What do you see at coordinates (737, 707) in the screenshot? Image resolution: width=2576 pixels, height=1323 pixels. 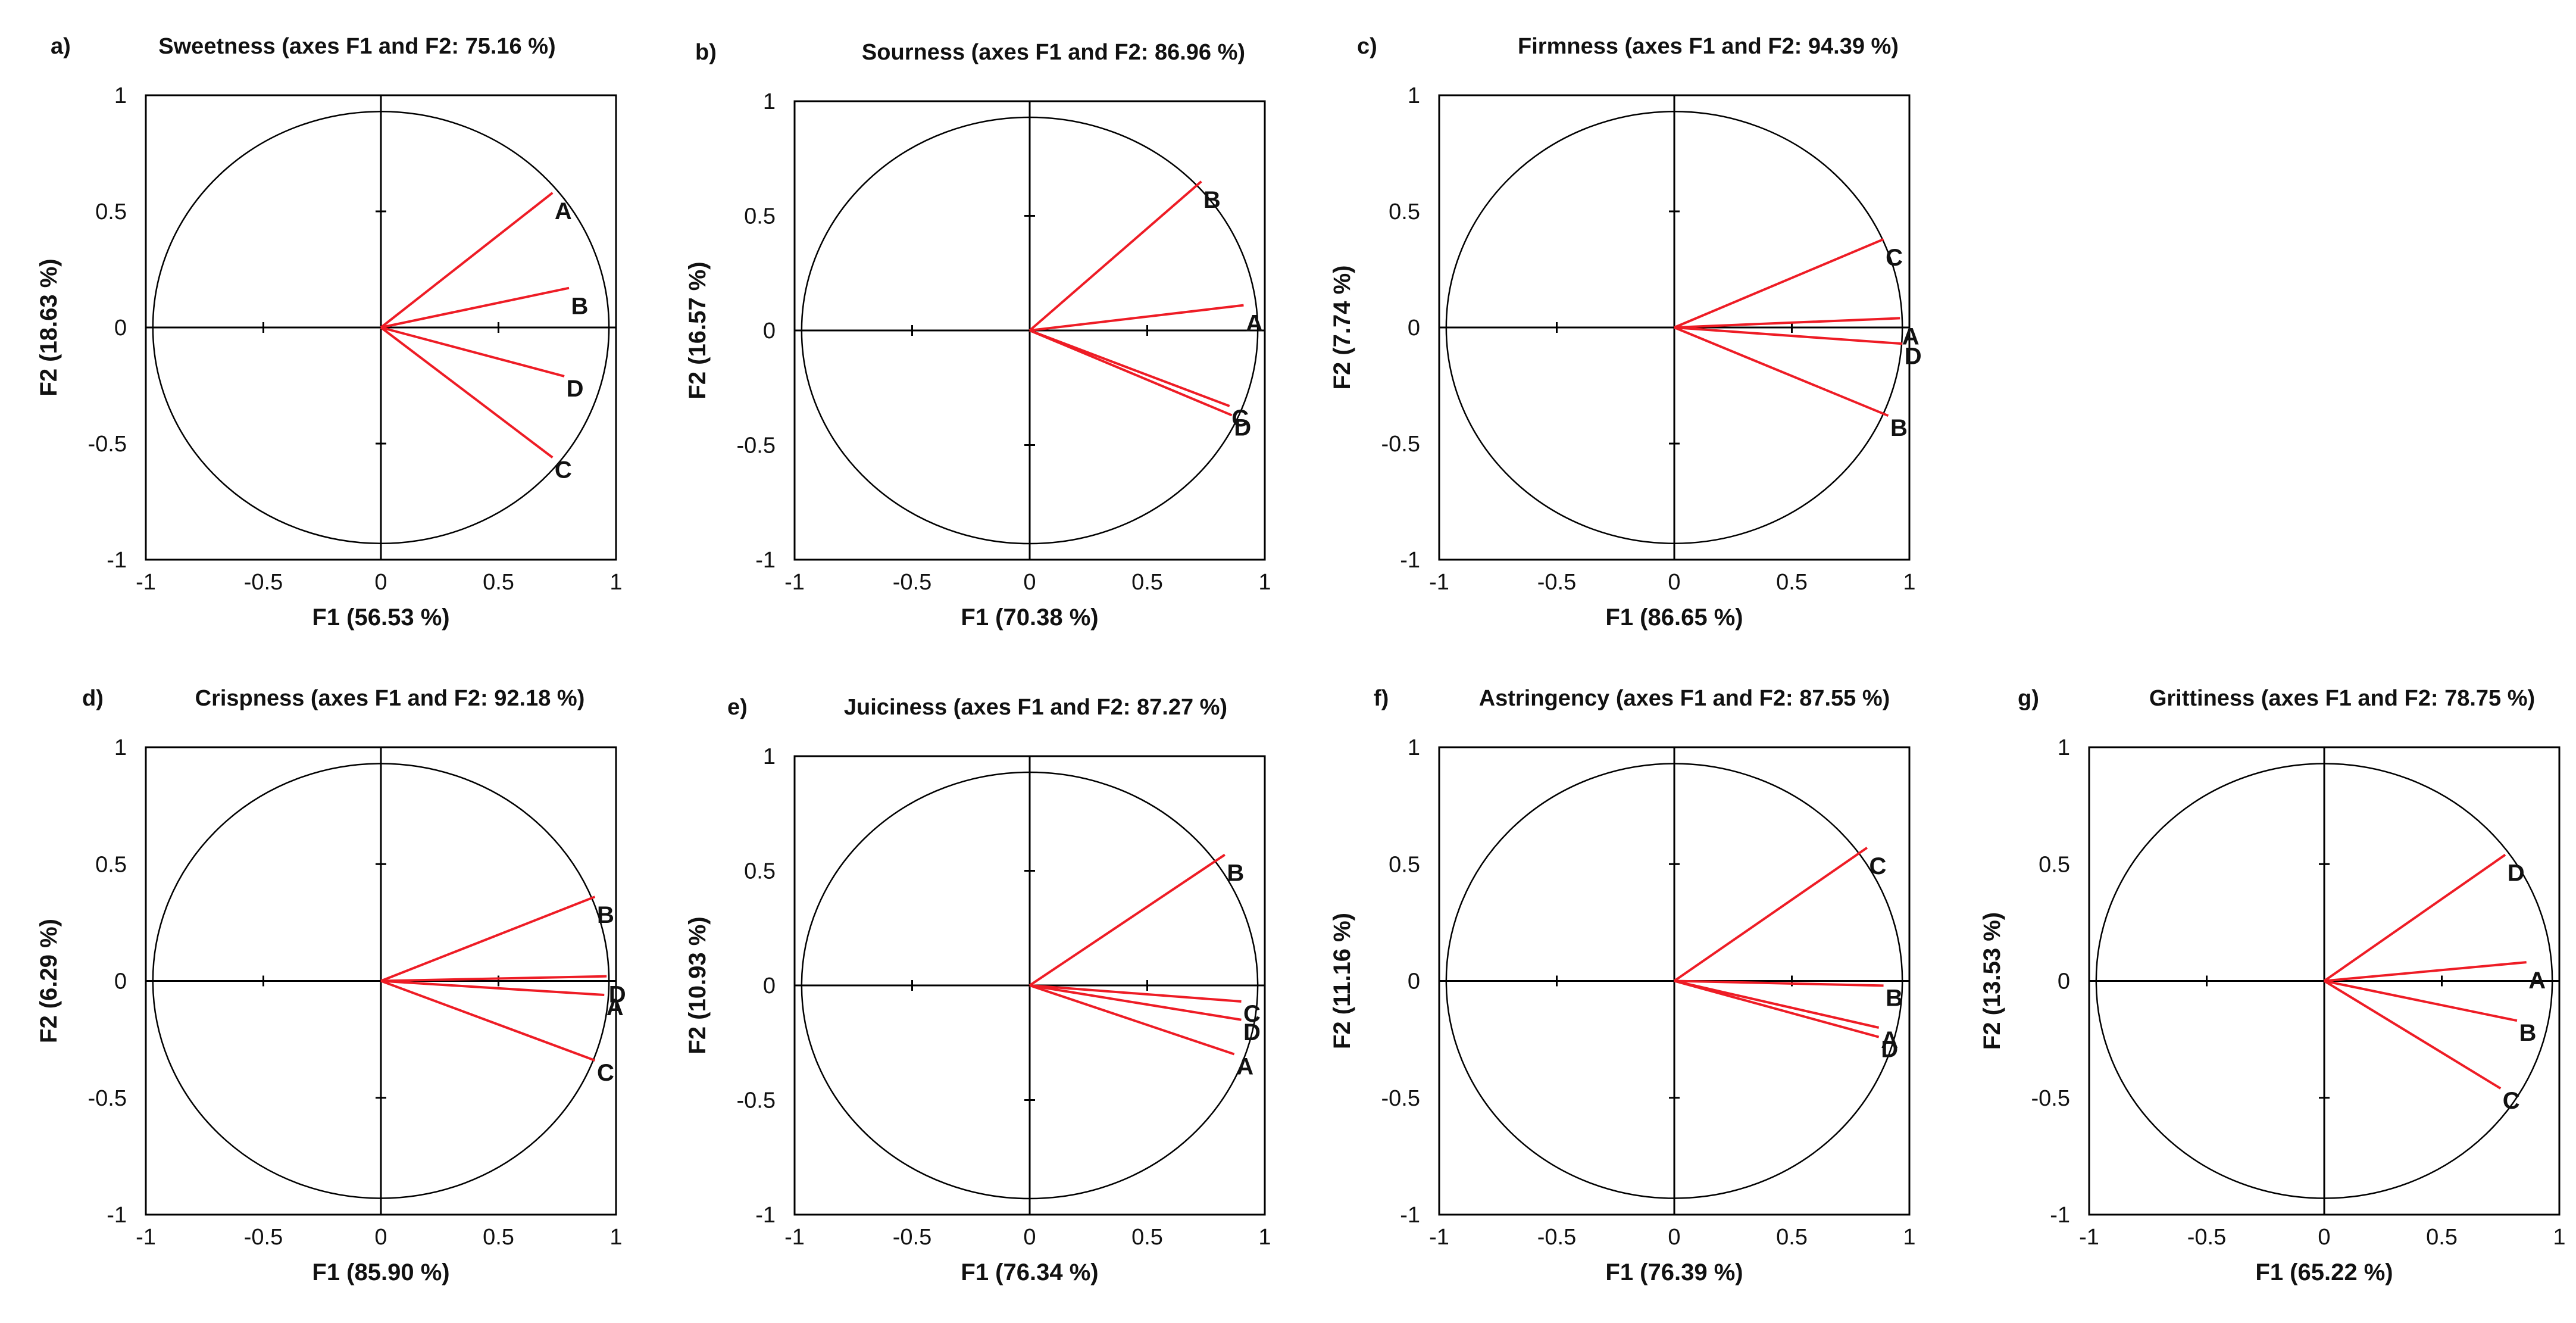 I see `panel-letter: e)` at bounding box center [737, 707].